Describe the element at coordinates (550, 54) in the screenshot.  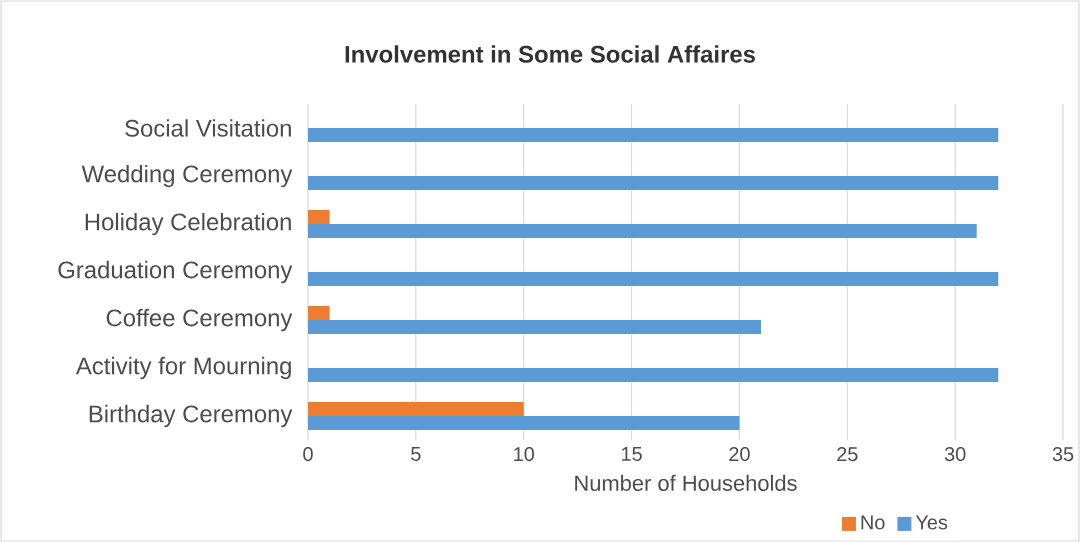
I see `chart-title: Involvement in Some Social Affaires` at that location.